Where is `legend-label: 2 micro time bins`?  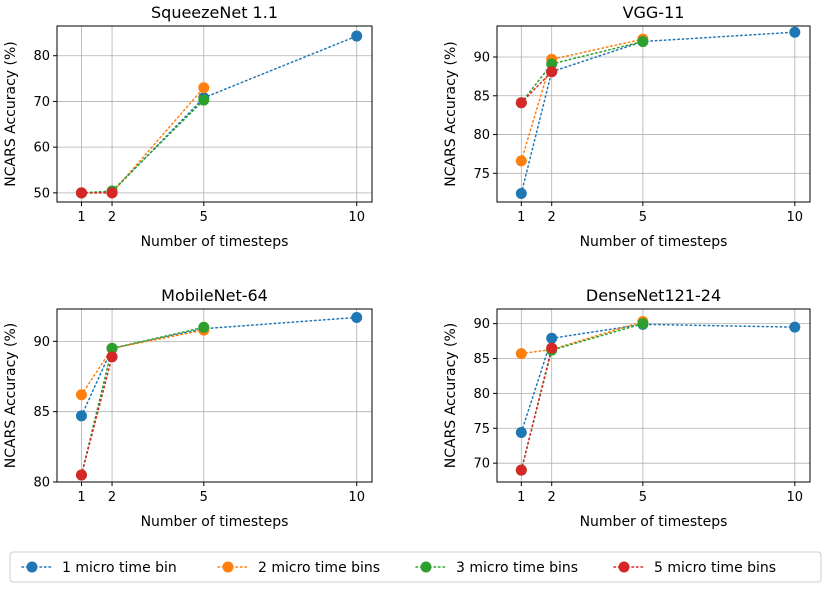
legend-label: 2 micro time bins is located at coordinates (319, 568).